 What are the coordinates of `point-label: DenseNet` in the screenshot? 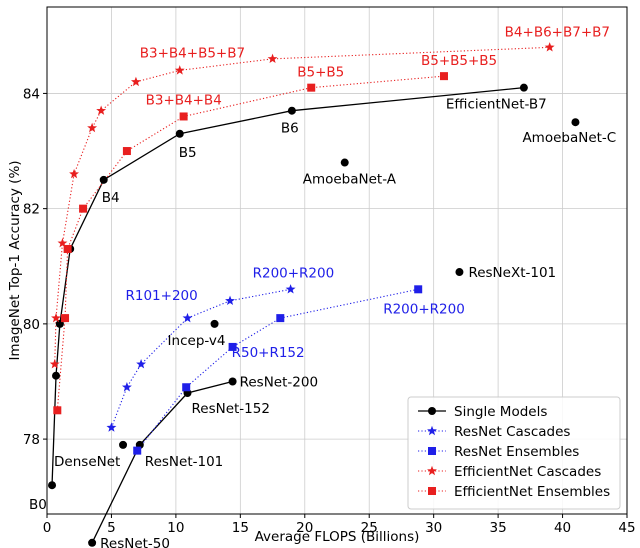 It's located at (87, 462).